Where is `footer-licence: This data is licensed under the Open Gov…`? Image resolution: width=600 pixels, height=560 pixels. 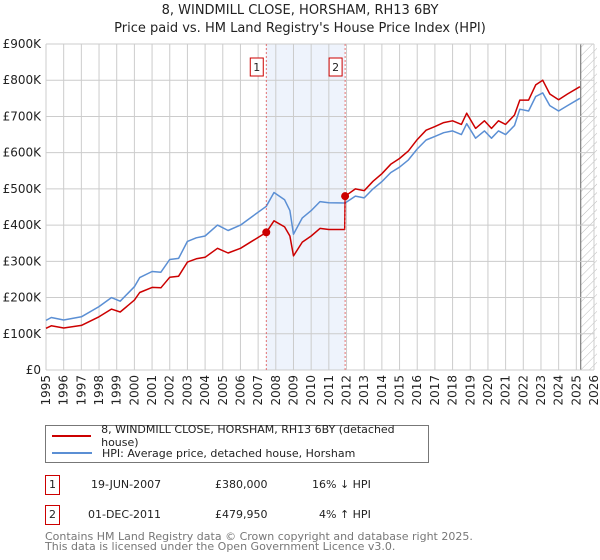
footer-licence: This data is licensed under the Open Gov… is located at coordinates (220, 546).